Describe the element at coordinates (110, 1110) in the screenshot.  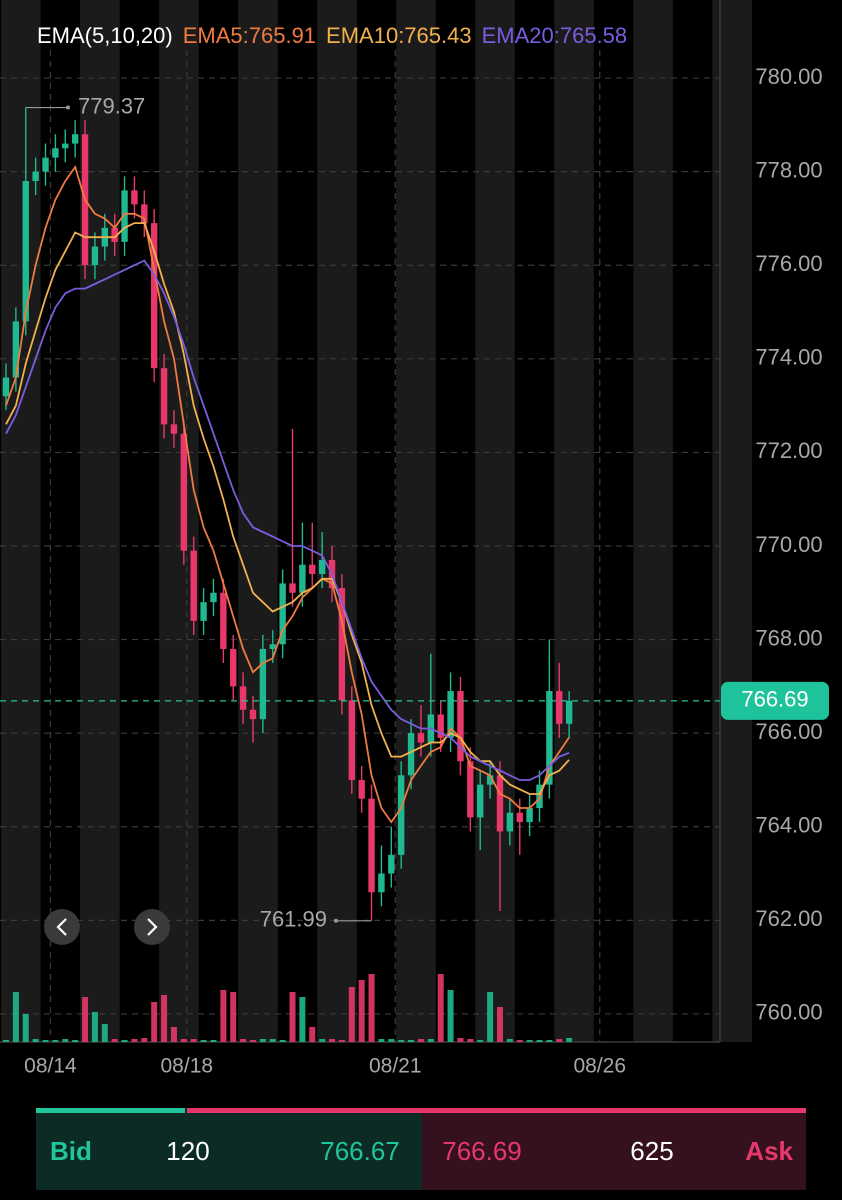
I see `bid-strength` at that location.